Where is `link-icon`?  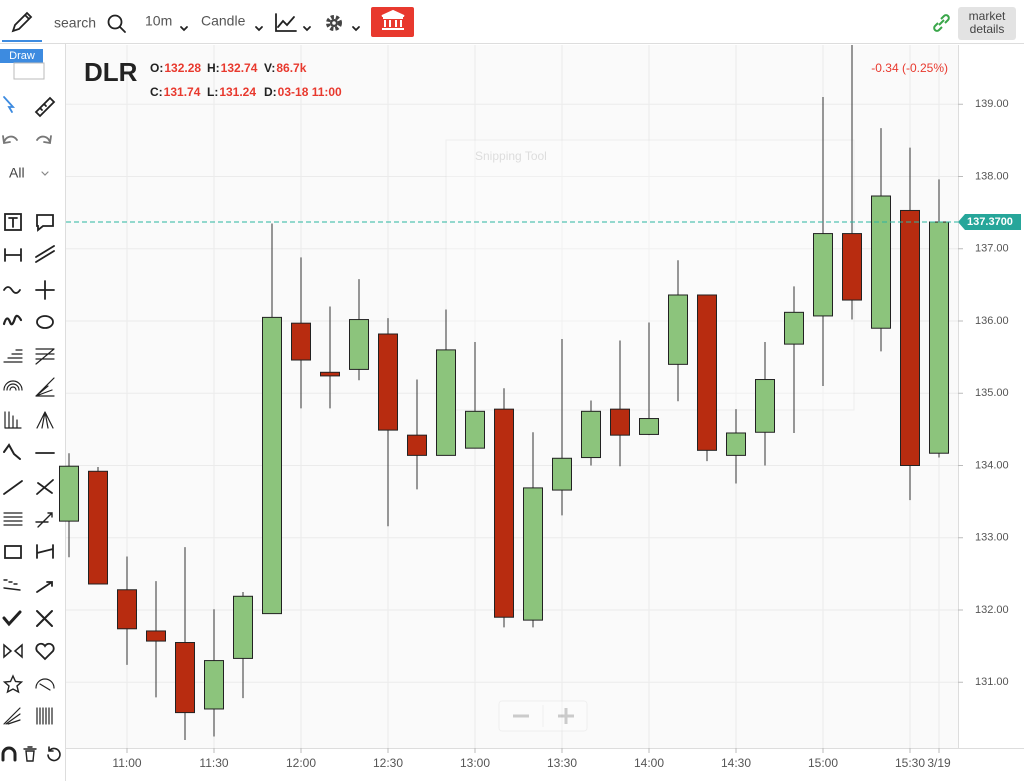
link-icon is located at coordinates (941, 23).